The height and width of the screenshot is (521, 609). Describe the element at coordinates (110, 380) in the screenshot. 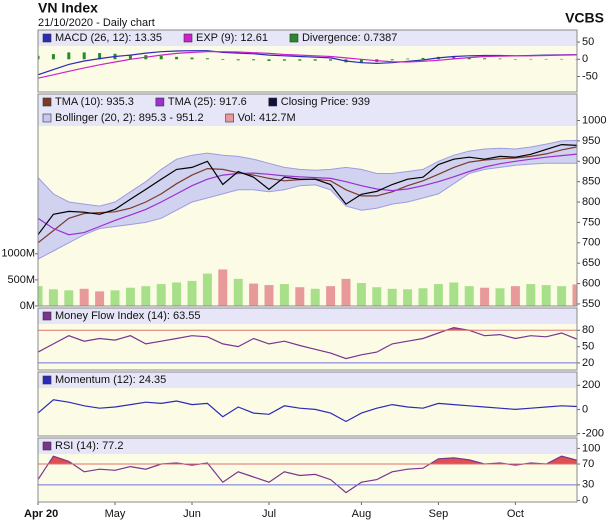

I see `legend-label: Momentum (12): 24.35` at that location.